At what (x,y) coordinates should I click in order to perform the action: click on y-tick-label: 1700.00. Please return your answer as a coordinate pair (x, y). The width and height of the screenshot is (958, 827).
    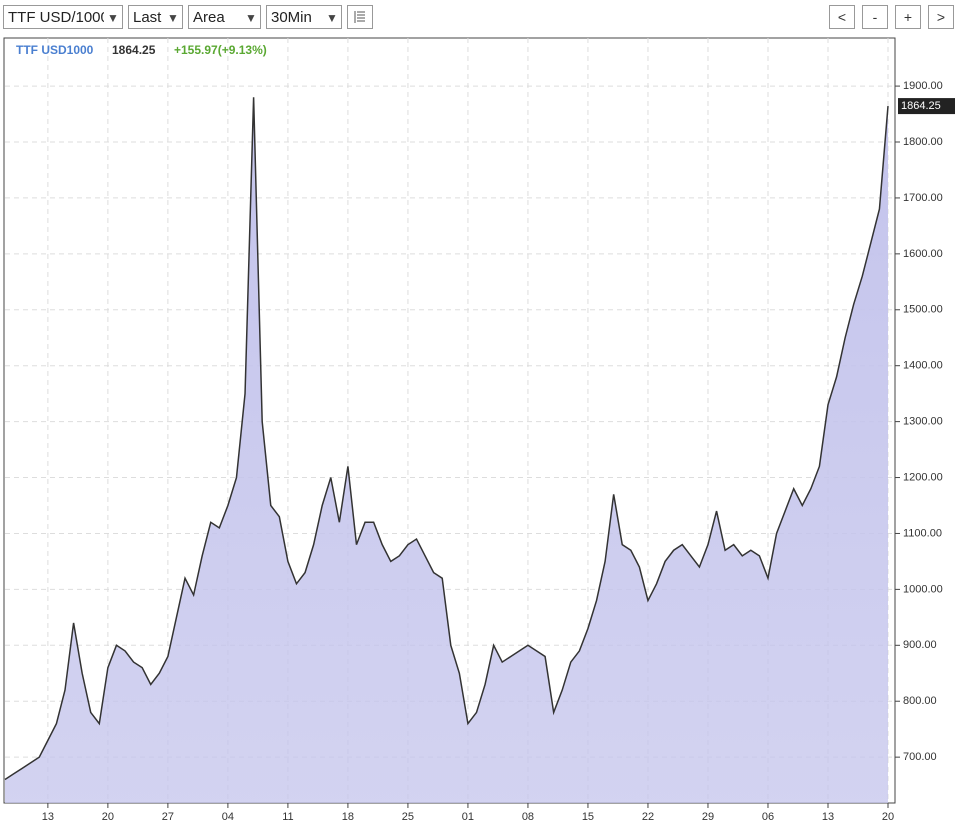
    Looking at the image, I should click on (923, 198).